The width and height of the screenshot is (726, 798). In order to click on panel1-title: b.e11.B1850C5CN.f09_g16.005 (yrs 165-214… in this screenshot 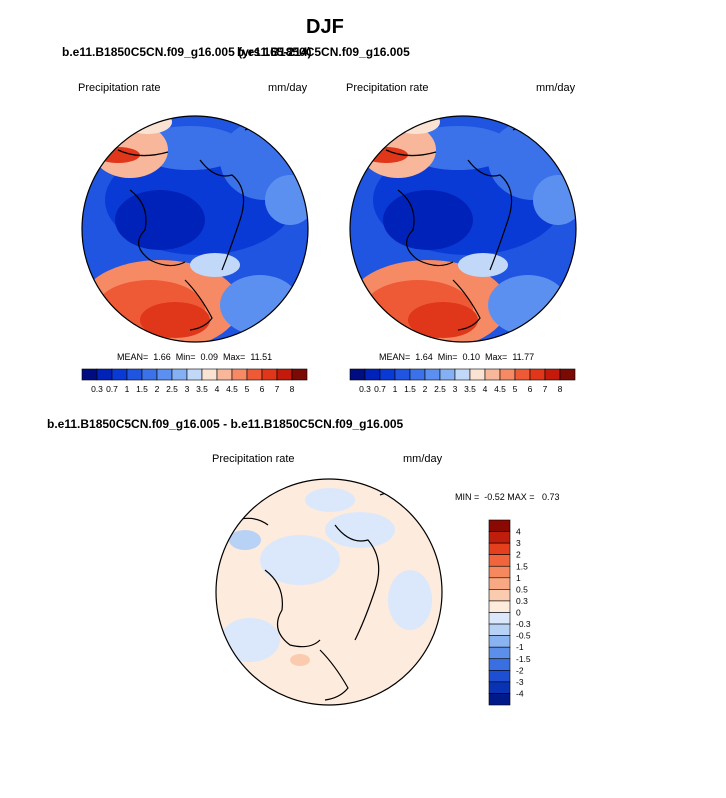, I will do `click(187, 52)`.